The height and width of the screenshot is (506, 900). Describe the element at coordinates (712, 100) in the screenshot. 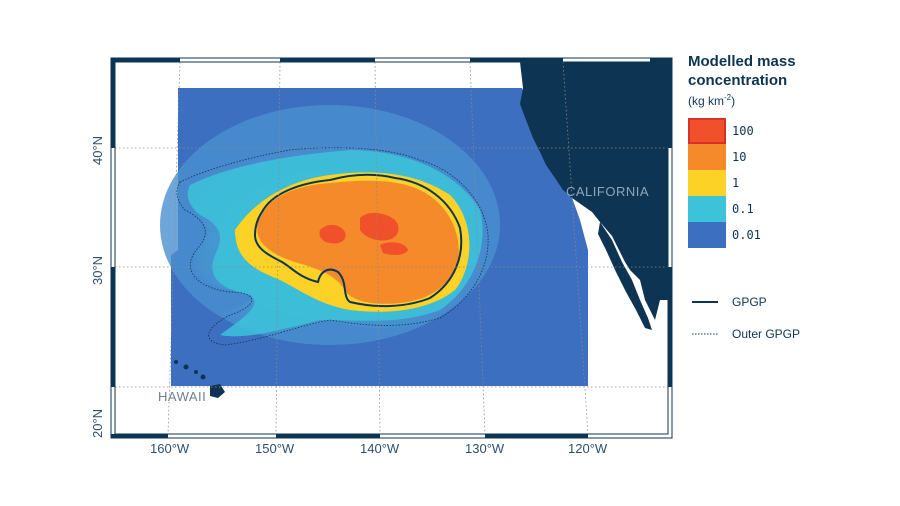

I see `legend-unit: (kg km-2)` at that location.